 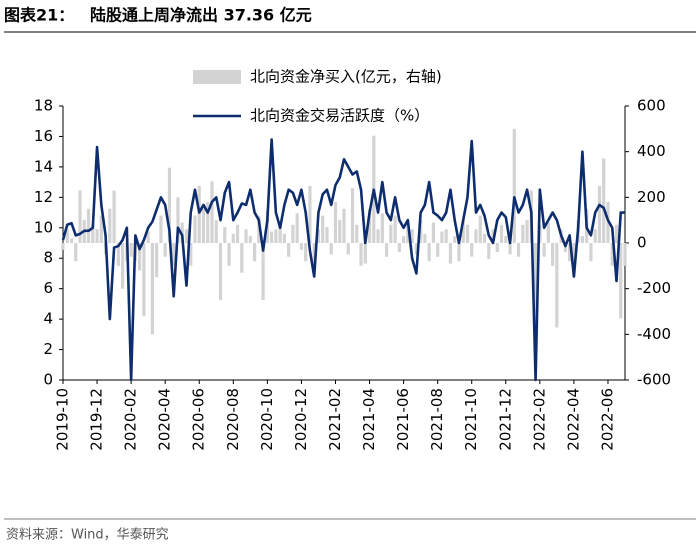 What do you see at coordinates (48, 258) in the screenshot?
I see `y-tick-label: 8` at bounding box center [48, 258].